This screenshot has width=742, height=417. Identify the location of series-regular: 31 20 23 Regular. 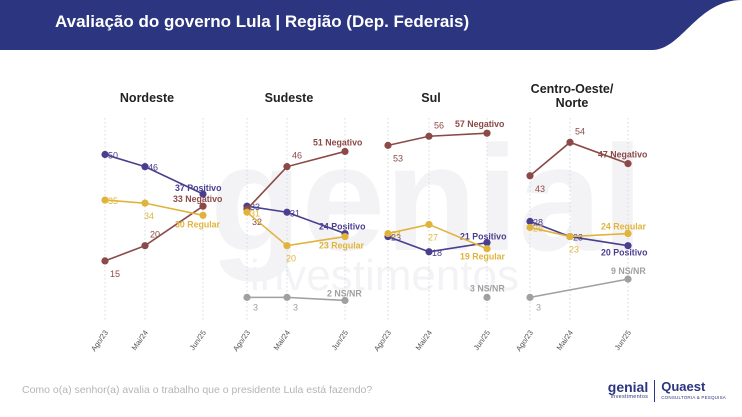
(304, 236).